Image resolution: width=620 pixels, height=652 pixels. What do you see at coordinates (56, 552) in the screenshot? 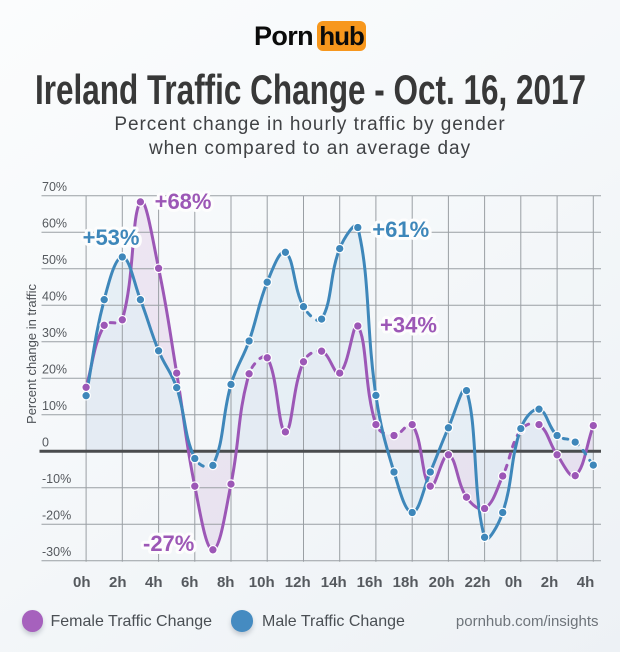
I see `svg-text: -30%` at bounding box center [56, 552].